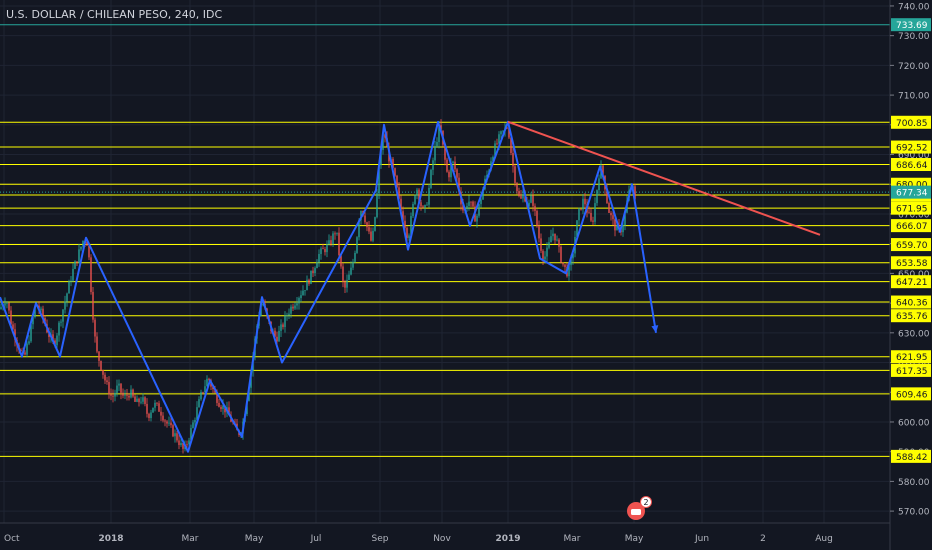  What do you see at coordinates (912, 246) in the screenshot?
I see `level-label-text: 659.70` at bounding box center [912, 246].